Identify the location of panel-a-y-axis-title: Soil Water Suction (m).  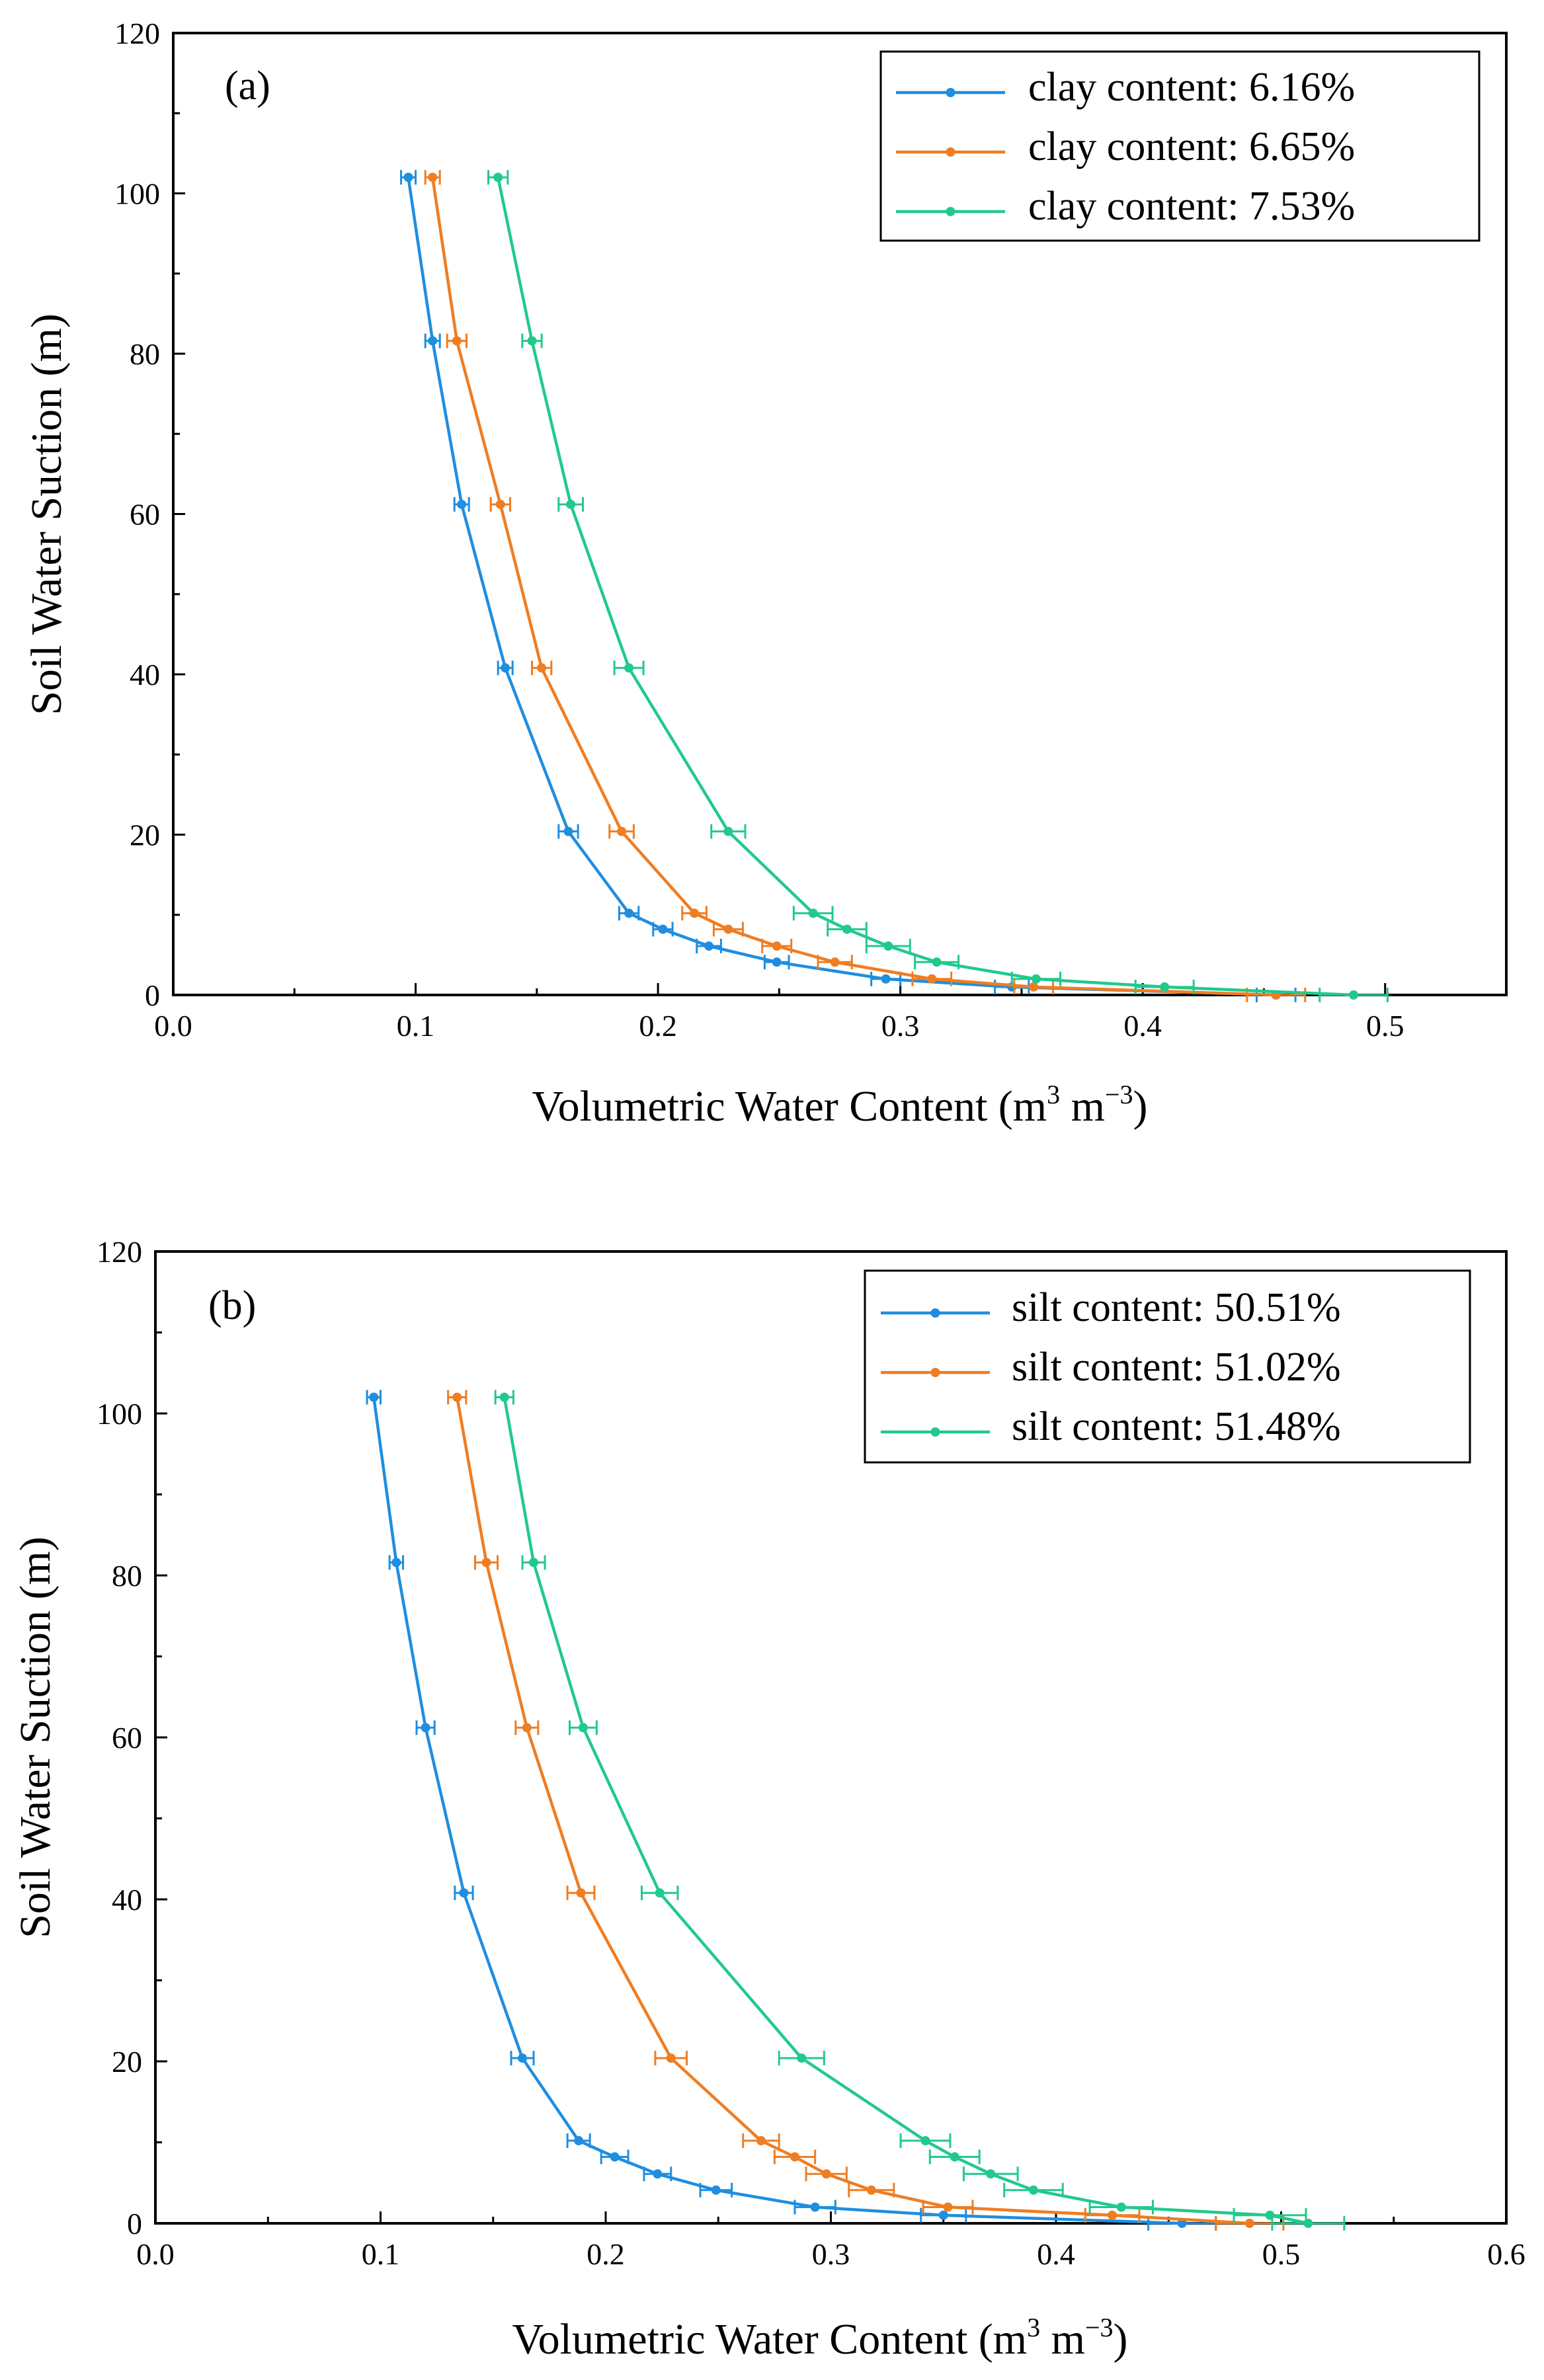
(47, 514).